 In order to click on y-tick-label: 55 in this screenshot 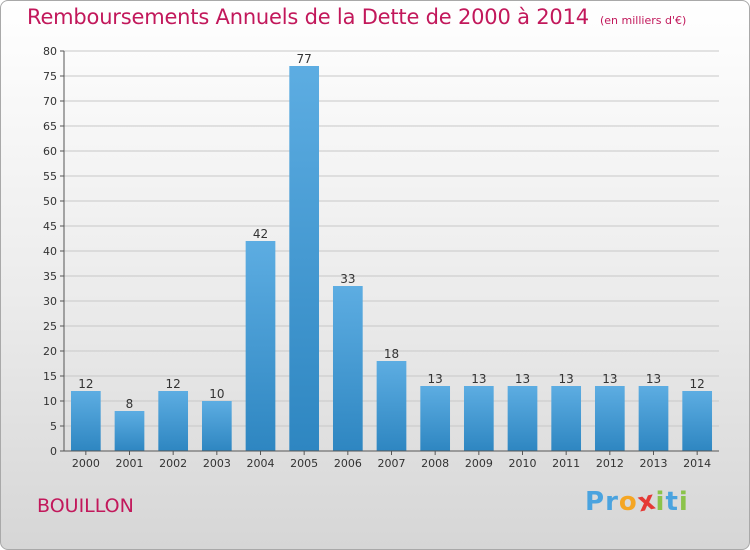, I will do `click(50, 176)`.